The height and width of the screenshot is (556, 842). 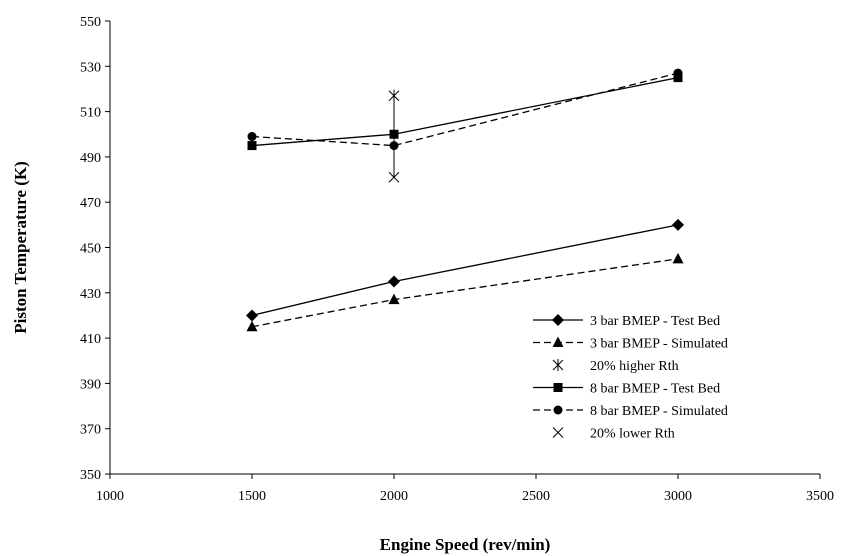 I want to click on legend-label: 20% lower Rth, so click(x=632, y=434).